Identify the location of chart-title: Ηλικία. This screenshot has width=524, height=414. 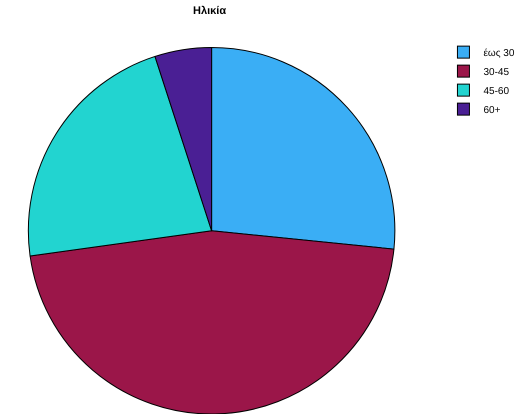
(209, 10).